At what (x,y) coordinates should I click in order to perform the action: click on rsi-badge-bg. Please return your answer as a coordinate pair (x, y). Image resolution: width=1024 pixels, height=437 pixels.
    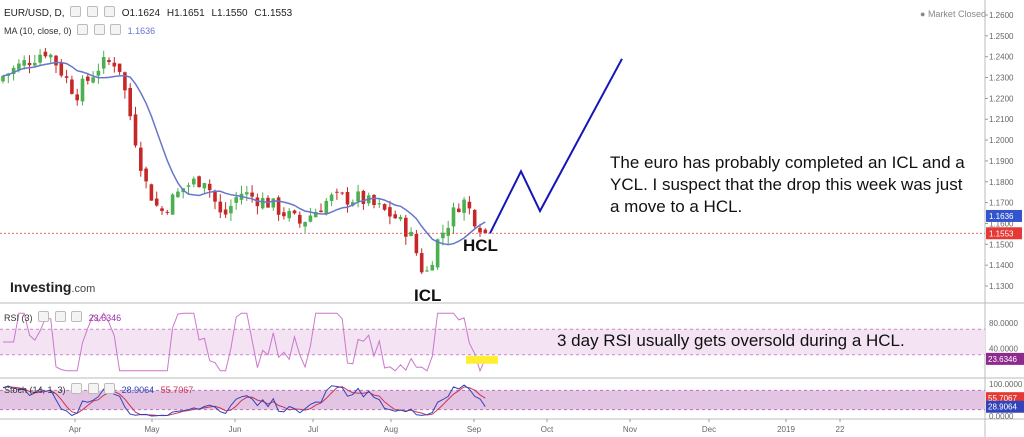
    Looking at the image, I should click on (1005, 358).